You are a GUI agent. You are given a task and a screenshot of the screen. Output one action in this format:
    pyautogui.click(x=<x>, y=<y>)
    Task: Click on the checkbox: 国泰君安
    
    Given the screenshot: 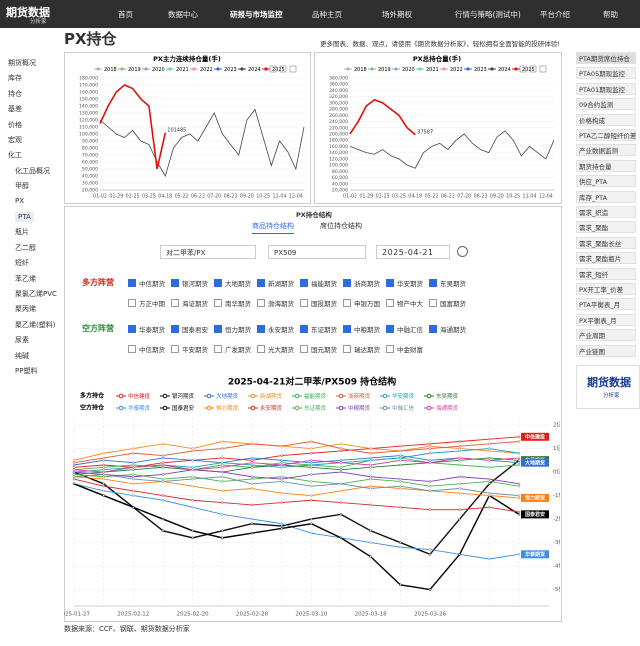 What is the action you would take?
    pyautogui.click(x=189, y=329)
    